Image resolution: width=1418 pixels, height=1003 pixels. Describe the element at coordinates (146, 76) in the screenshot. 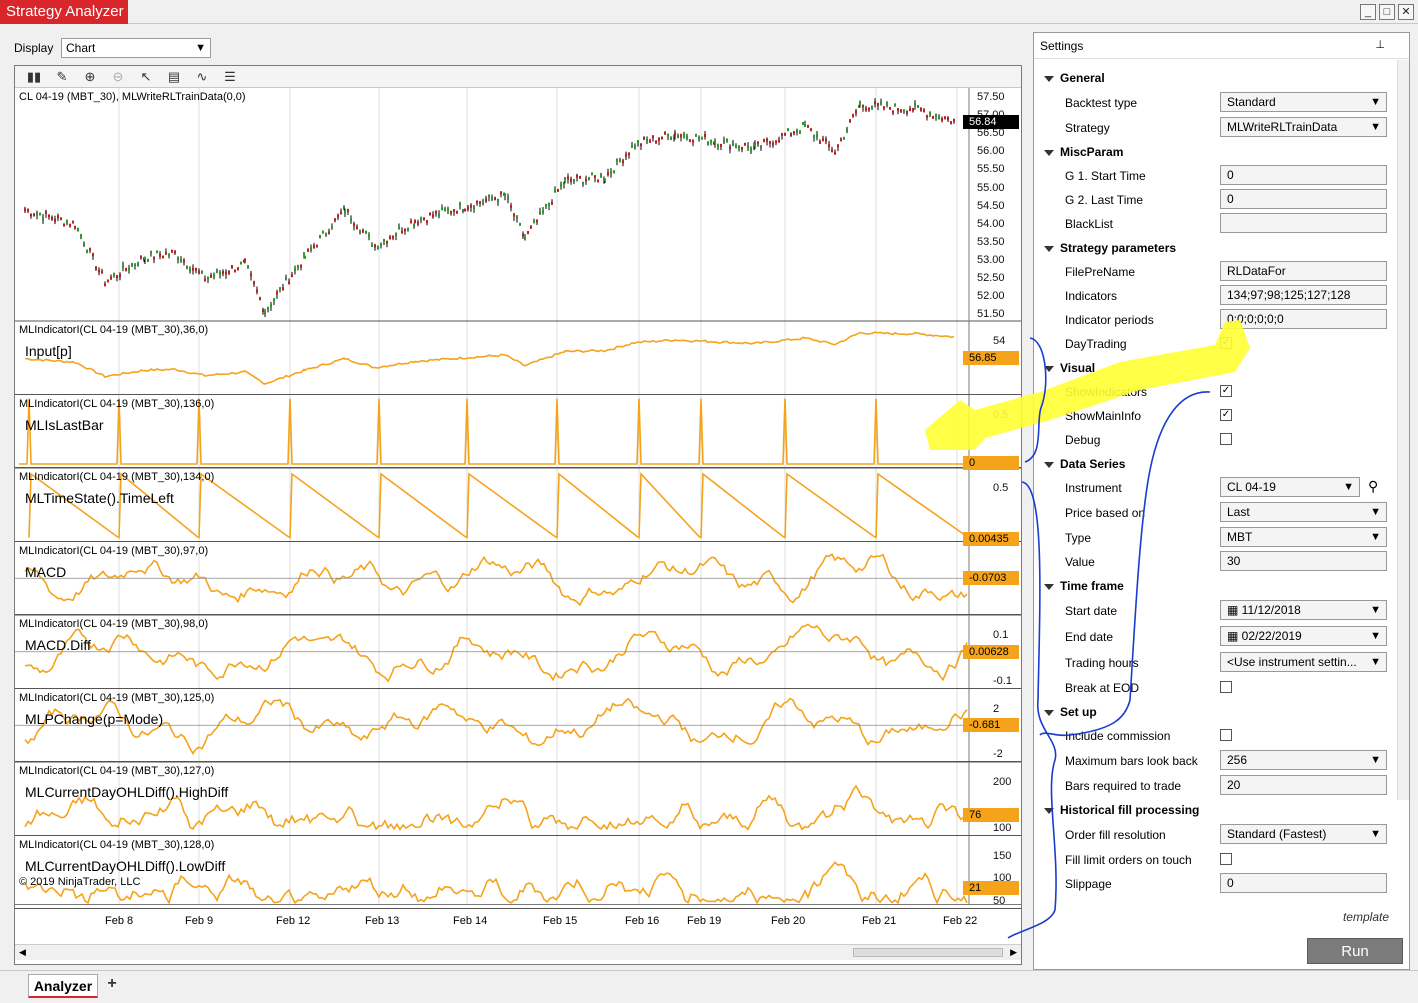

I see `pointer-icon: ↖` at that location.